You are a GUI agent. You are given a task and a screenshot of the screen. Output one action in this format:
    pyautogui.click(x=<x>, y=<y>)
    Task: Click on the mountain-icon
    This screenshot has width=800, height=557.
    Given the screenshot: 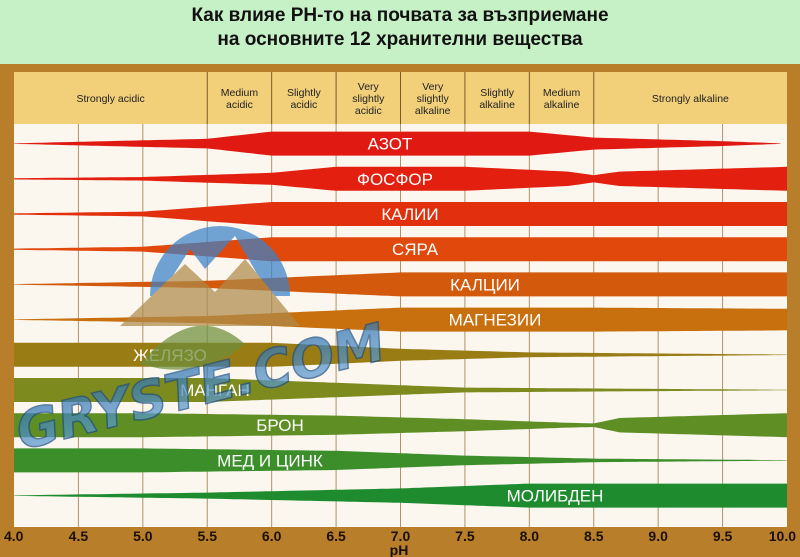 What is the action you would take?
    pyautogui.click(x=210, y=292)
    